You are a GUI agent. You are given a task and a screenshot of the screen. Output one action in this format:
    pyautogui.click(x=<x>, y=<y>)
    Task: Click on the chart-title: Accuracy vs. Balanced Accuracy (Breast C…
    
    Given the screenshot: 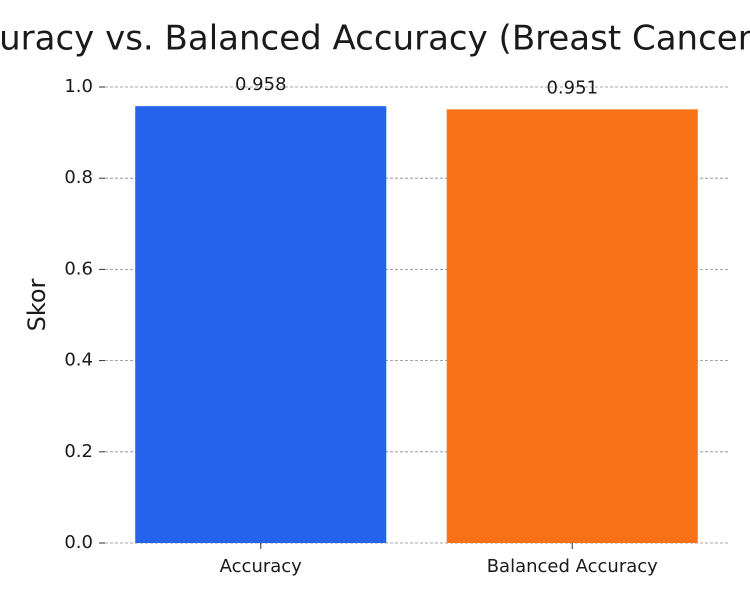 What is the action you would take?
    pyautogui.click(x=375, y=39)
    